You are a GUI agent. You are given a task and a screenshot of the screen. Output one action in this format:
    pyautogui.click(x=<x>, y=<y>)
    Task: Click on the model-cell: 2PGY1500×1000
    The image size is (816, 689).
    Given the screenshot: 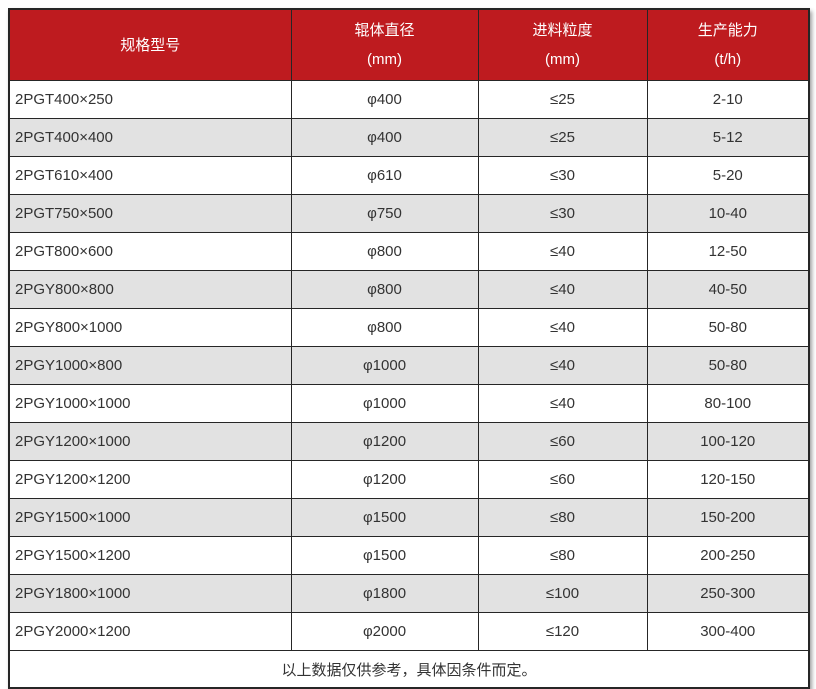 What is the action you would take?
    pyautogui.click(x=150, y=517)
    